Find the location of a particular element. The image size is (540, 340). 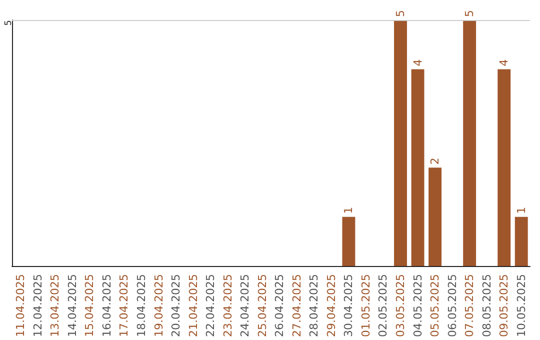

x-tick-label: 19.04.2025 is located at coordinates (159, 306).